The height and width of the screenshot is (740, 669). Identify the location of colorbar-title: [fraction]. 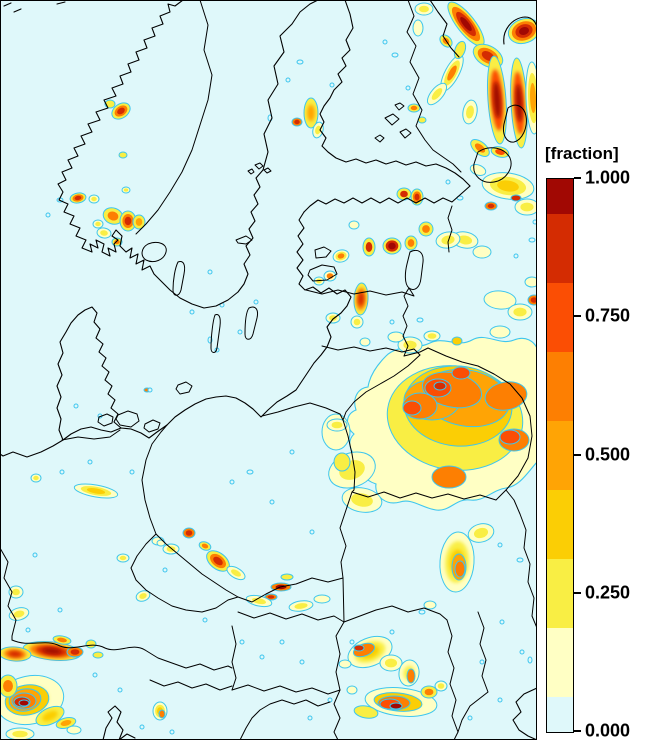
(582, 153).